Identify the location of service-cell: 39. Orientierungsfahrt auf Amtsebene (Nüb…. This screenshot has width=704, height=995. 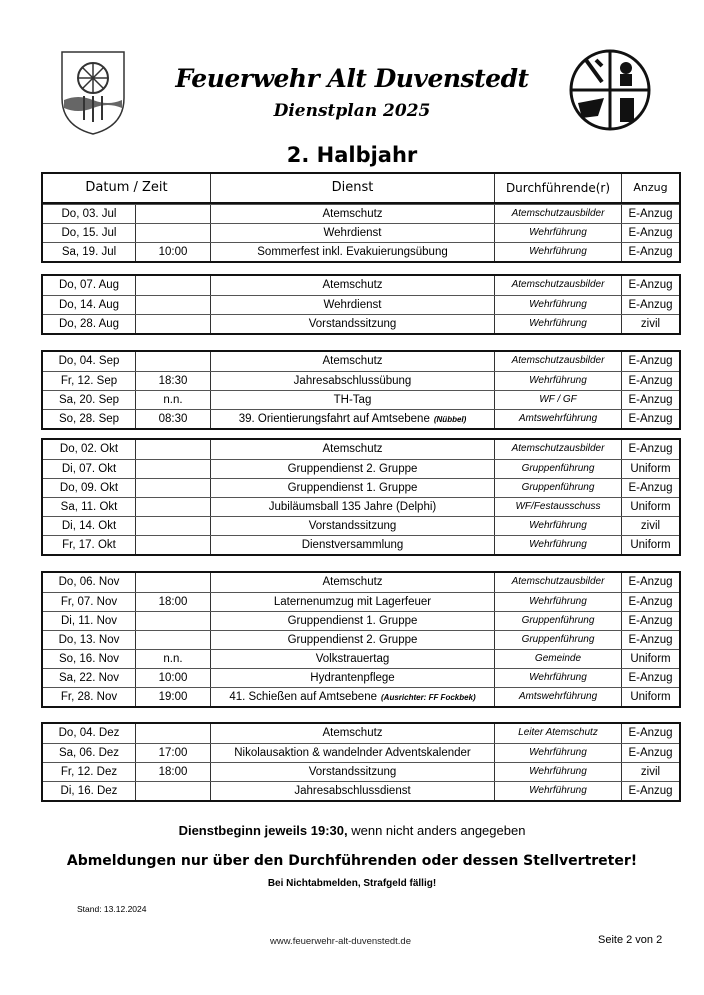
(352, 419).